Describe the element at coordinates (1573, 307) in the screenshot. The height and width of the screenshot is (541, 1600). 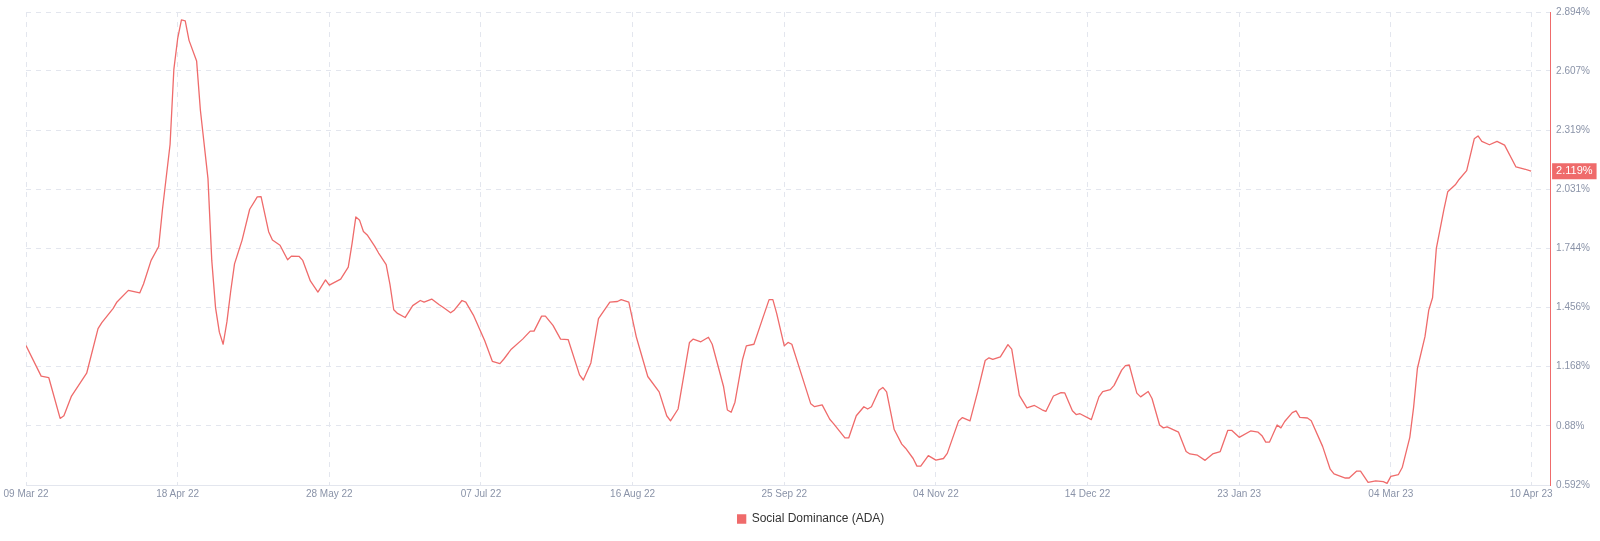
I see `y-tick-label: 1.456%` at that location.